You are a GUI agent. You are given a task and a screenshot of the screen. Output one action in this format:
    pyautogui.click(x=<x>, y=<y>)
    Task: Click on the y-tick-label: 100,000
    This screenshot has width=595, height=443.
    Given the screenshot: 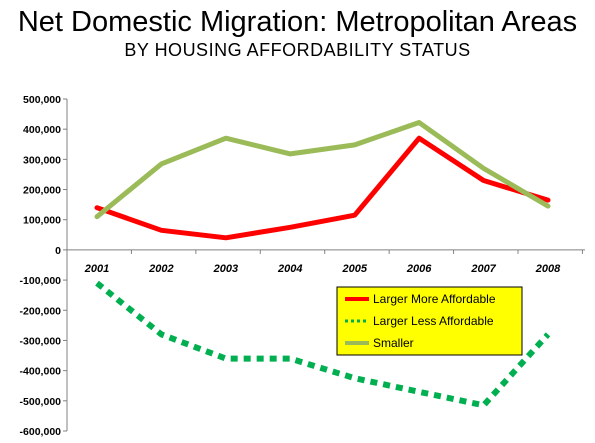 What is the action you would take?
    pyautogui.click(x=42, y=221)
    